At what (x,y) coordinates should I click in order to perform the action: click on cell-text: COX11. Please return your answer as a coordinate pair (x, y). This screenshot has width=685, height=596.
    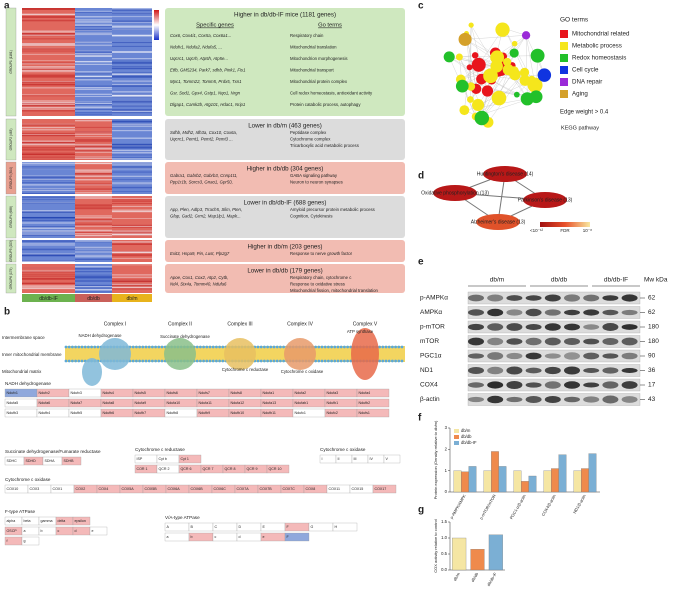
    Looking at the image, I should click on (335, 489).